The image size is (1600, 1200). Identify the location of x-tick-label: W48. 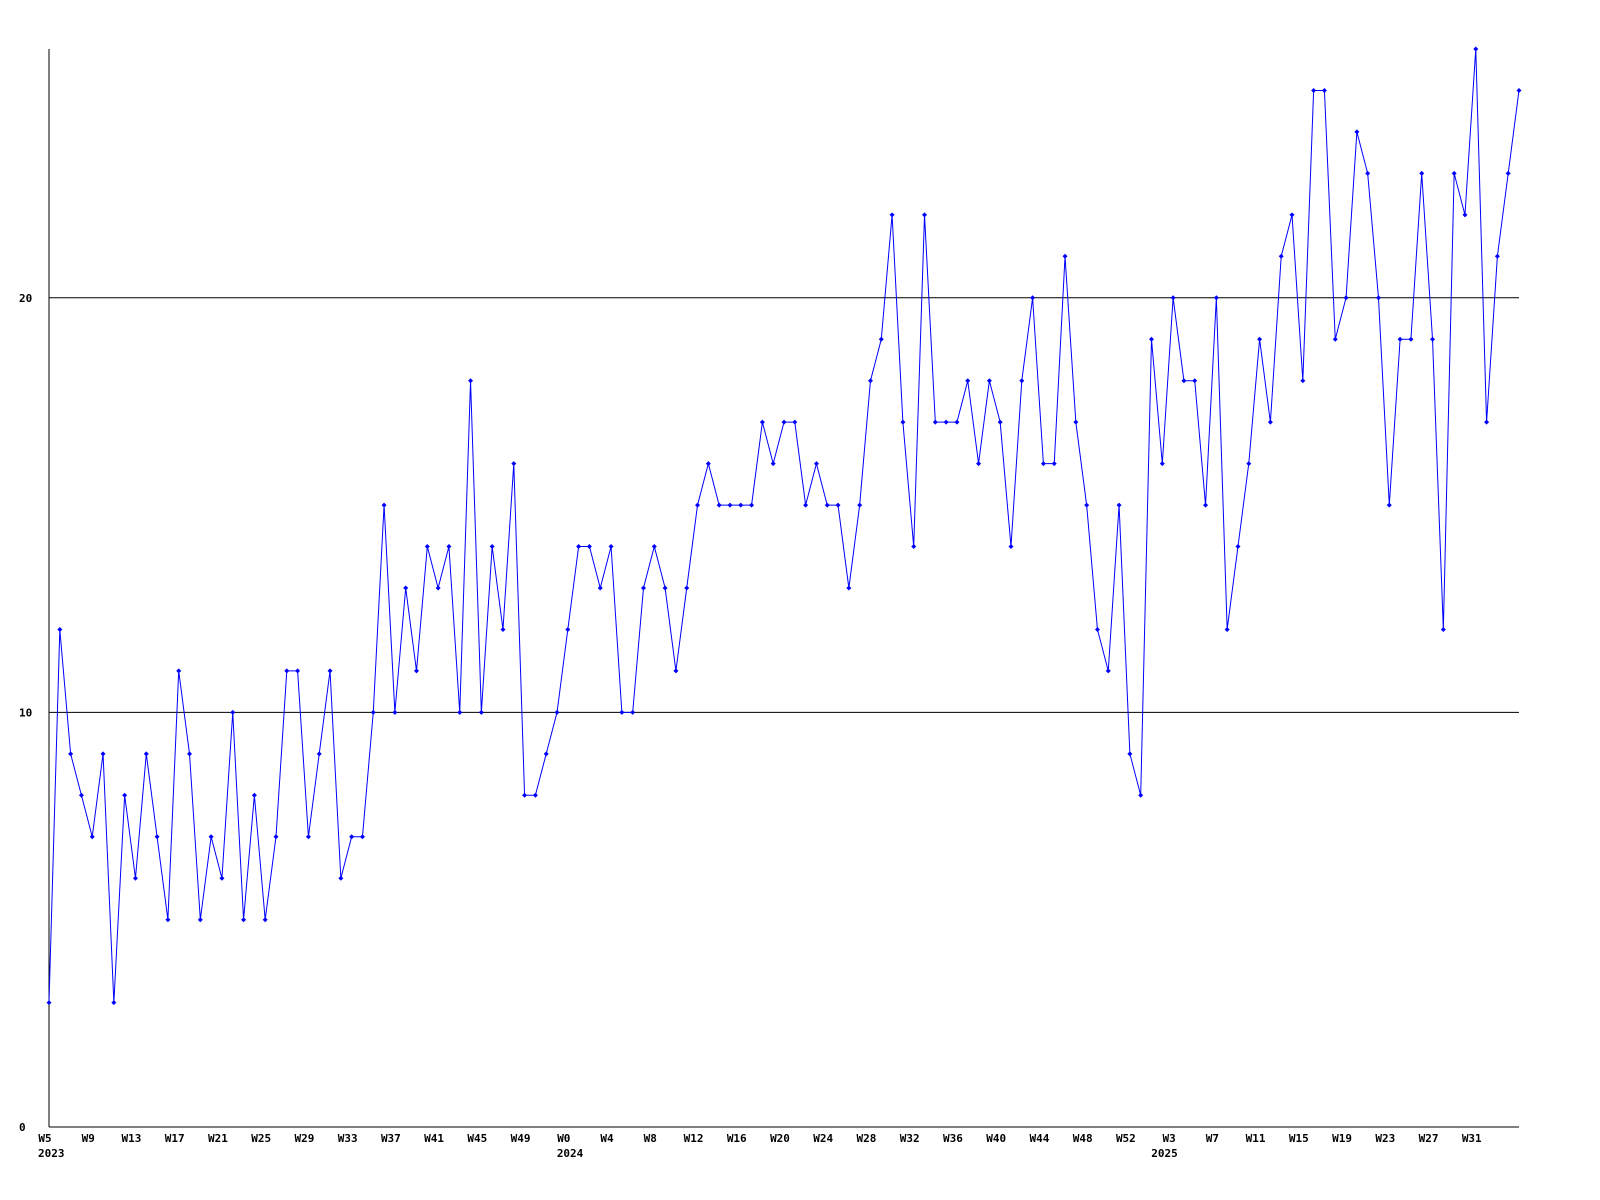
(1083, 1138).